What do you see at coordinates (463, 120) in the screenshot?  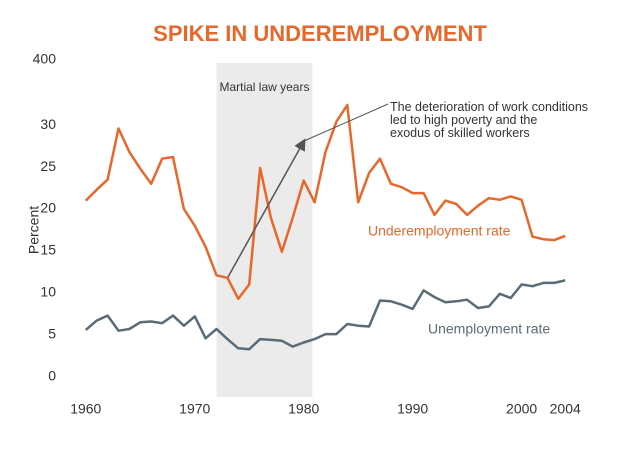 I see `annotation-line: led to high poverty and the` at bounding box center [463, 120].